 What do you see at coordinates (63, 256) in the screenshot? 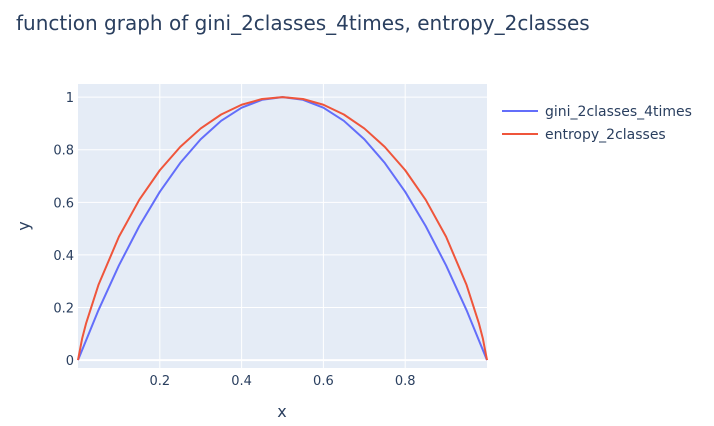
I see `y-tick-label: 0.4` at bounding box center [63, 256].